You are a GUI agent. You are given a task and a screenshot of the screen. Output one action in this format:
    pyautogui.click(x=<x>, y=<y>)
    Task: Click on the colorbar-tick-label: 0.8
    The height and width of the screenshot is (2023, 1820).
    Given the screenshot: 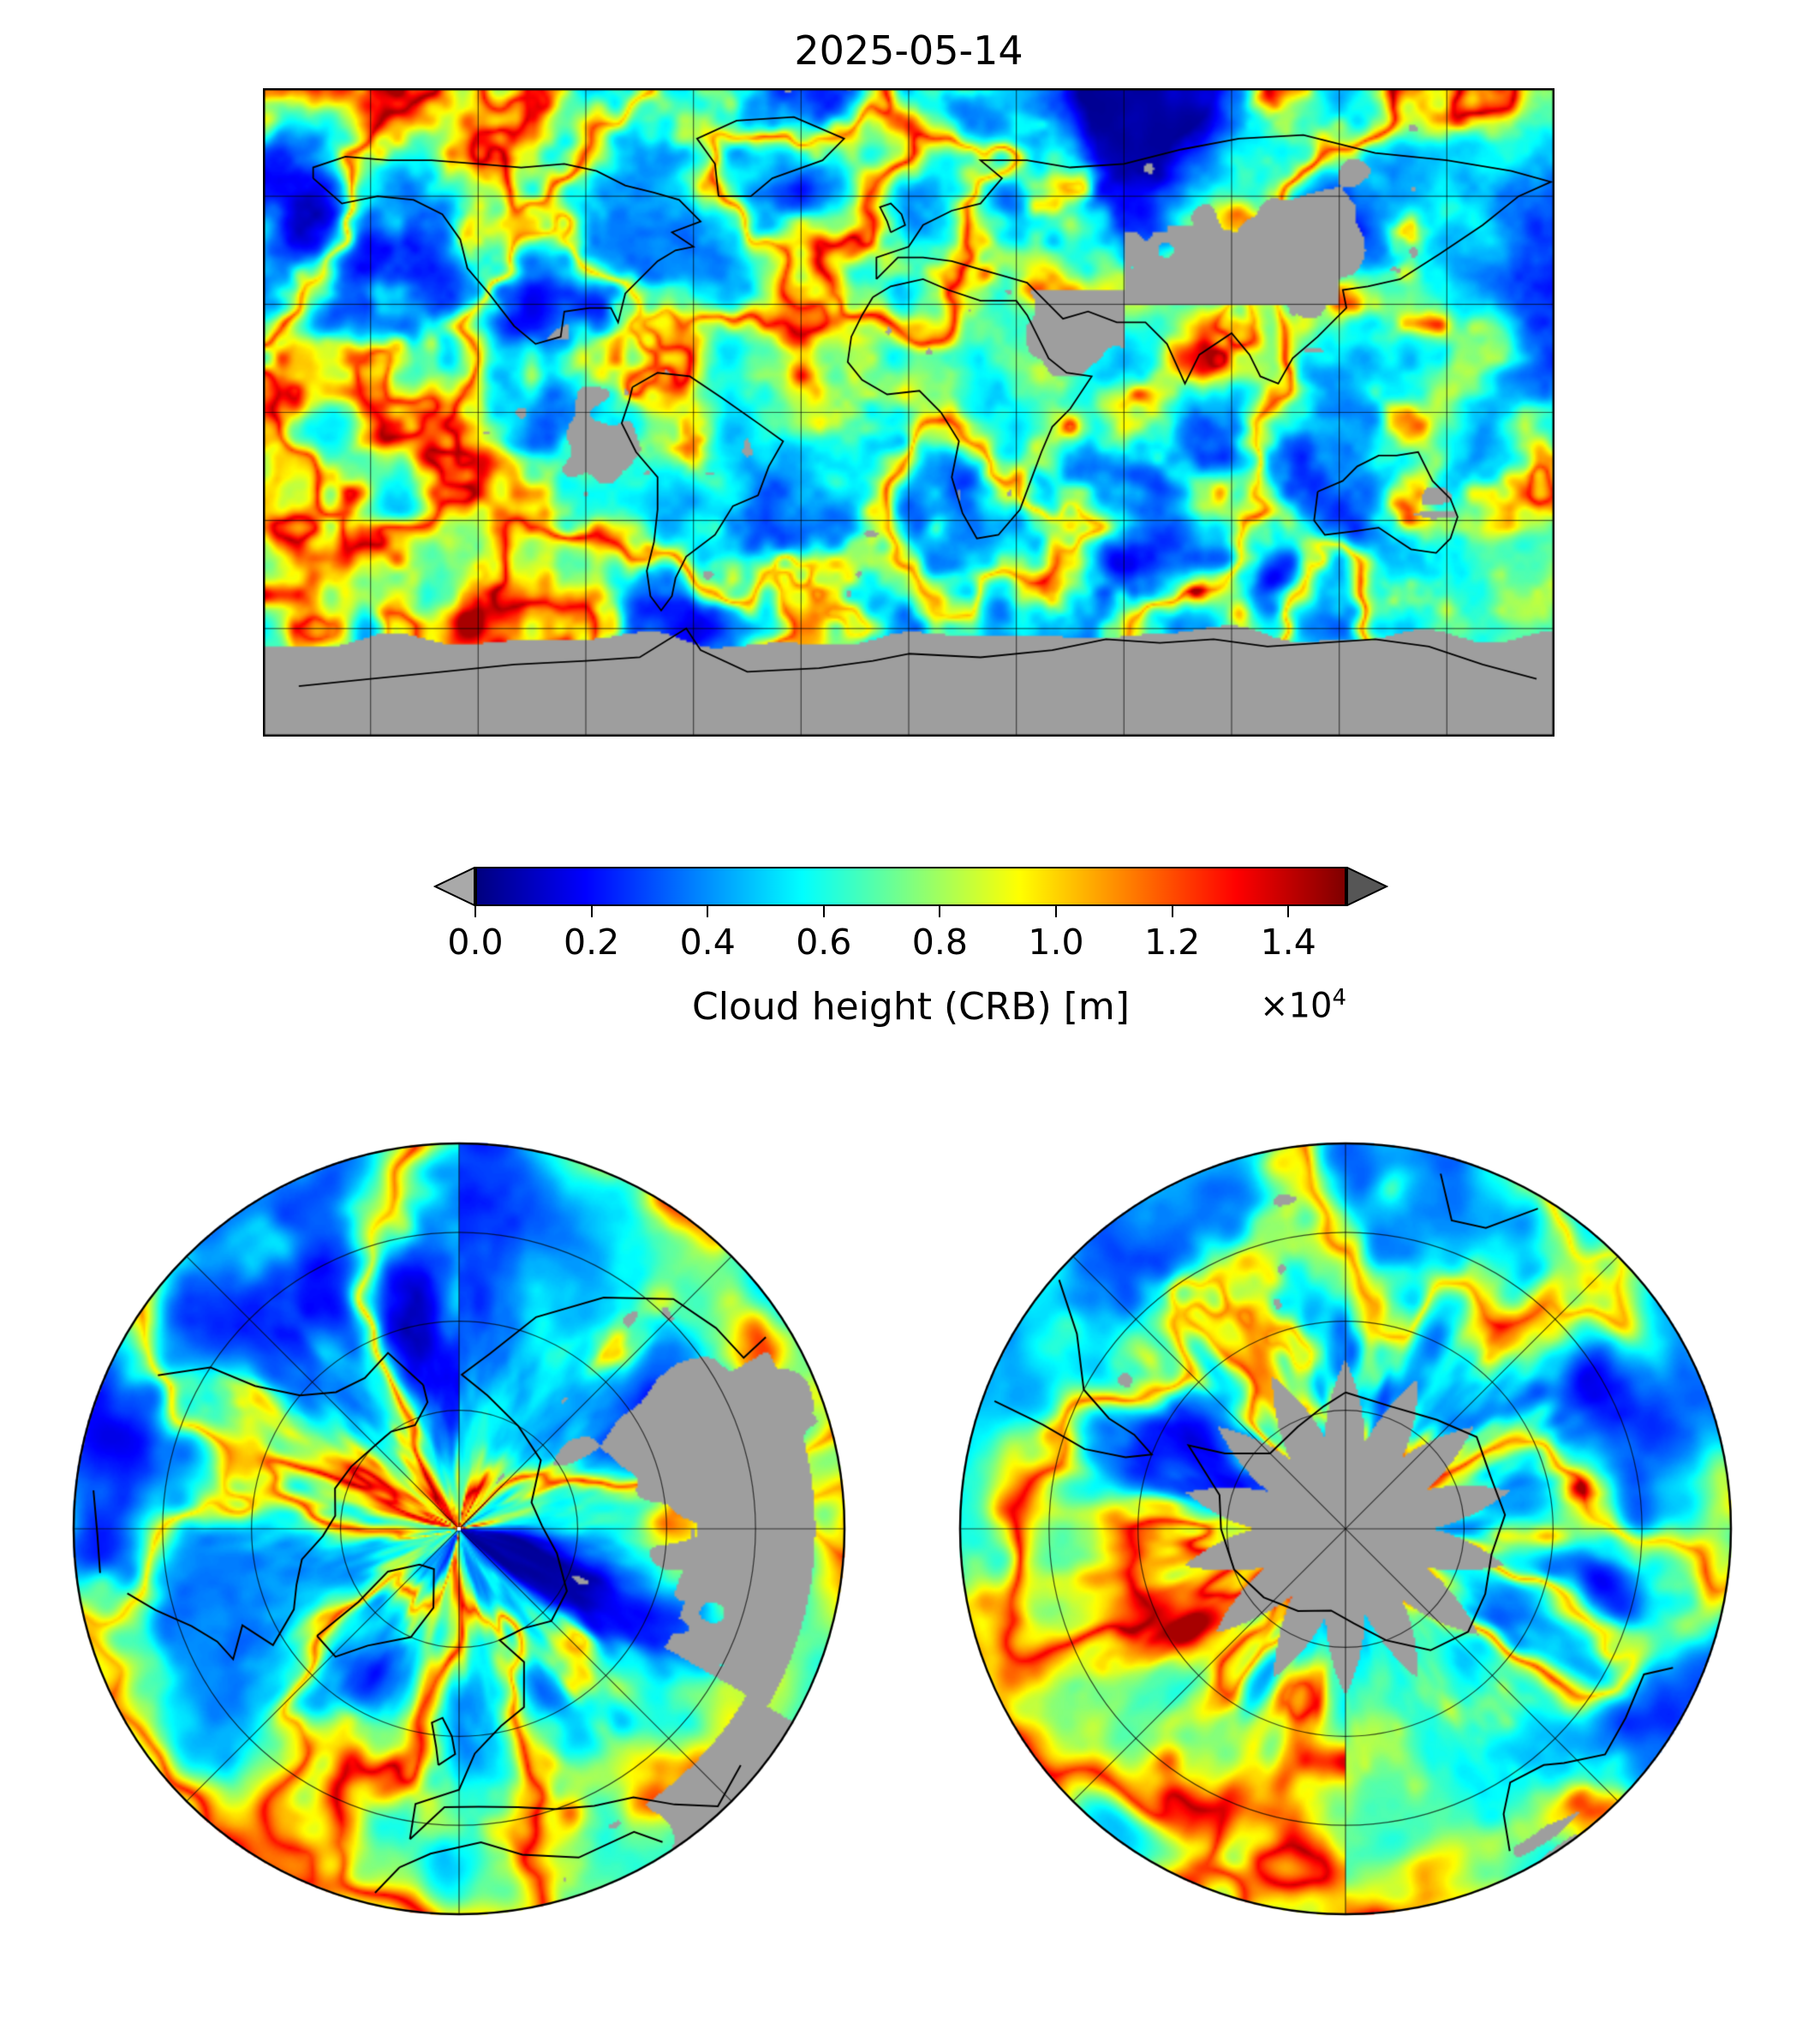 What is the action you would take?
    pyautogui.click(x=940, y=943)
    